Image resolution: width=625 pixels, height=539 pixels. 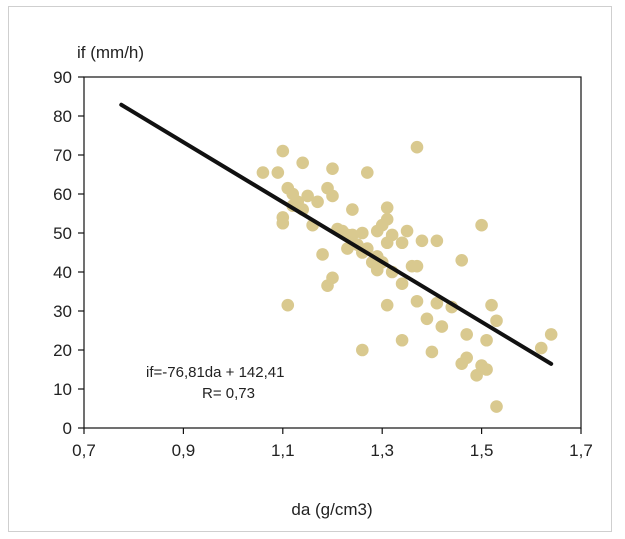 I want to click on y-tick-label: 30, so click(x=62, y=311).